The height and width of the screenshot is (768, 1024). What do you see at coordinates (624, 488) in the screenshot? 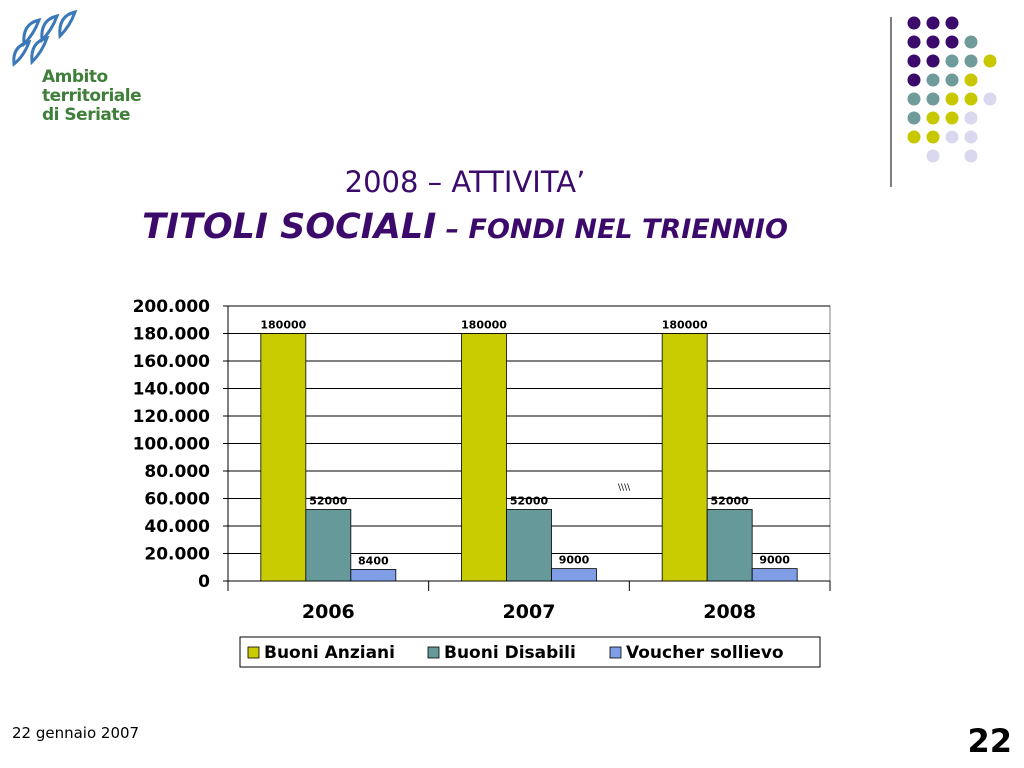
I see `chart-annotation: \\\\` at bounding box center [624, 488].